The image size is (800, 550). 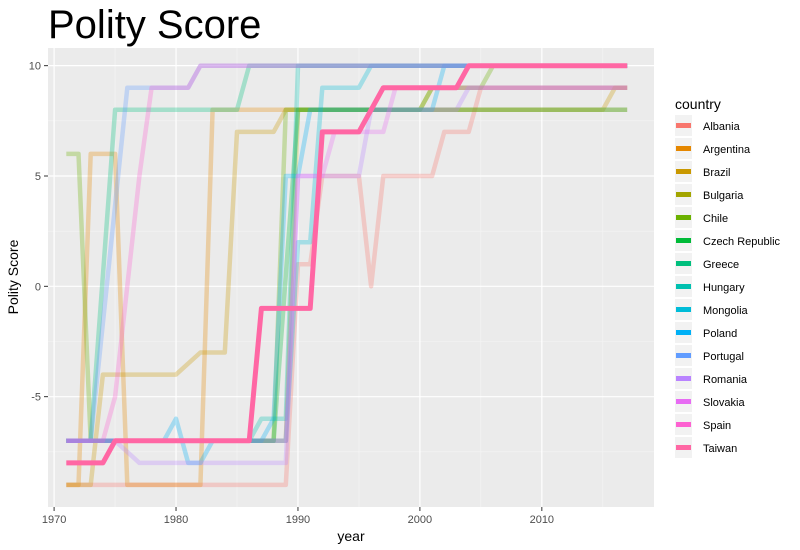 I want to click on x-tick-label: 1980, so click(x=176, y=520).